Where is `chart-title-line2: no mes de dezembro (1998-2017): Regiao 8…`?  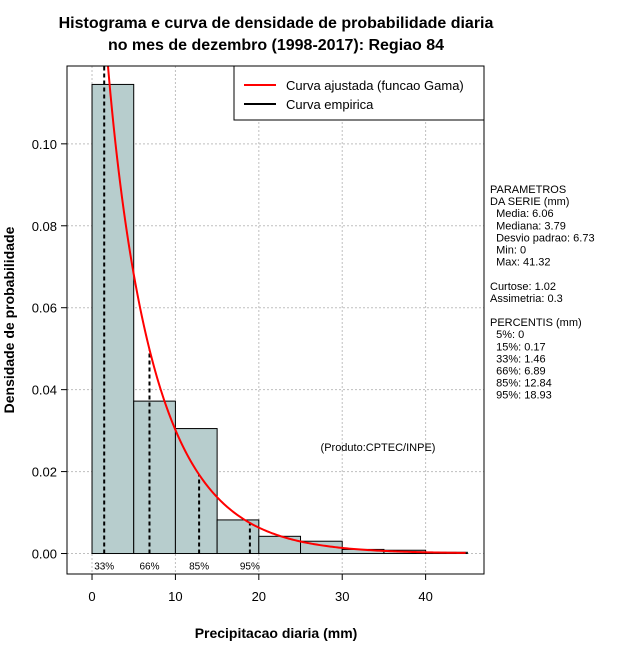
chart-title-line2: no mes de dezembro (1998-2017): Regiao 8… is located at coordinates (276, 45).